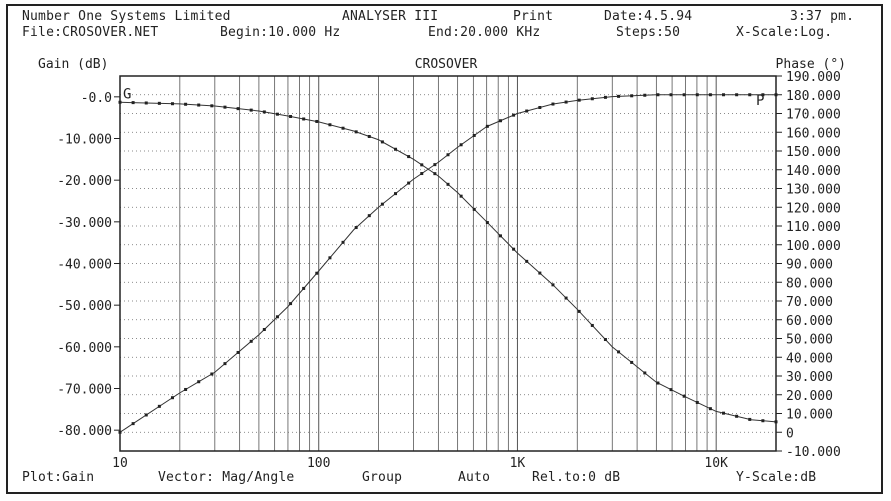  Describe the element at coordinates (576, 477) in the screenshot. I see `rel-label: Rel.to:0 dB` at that location.